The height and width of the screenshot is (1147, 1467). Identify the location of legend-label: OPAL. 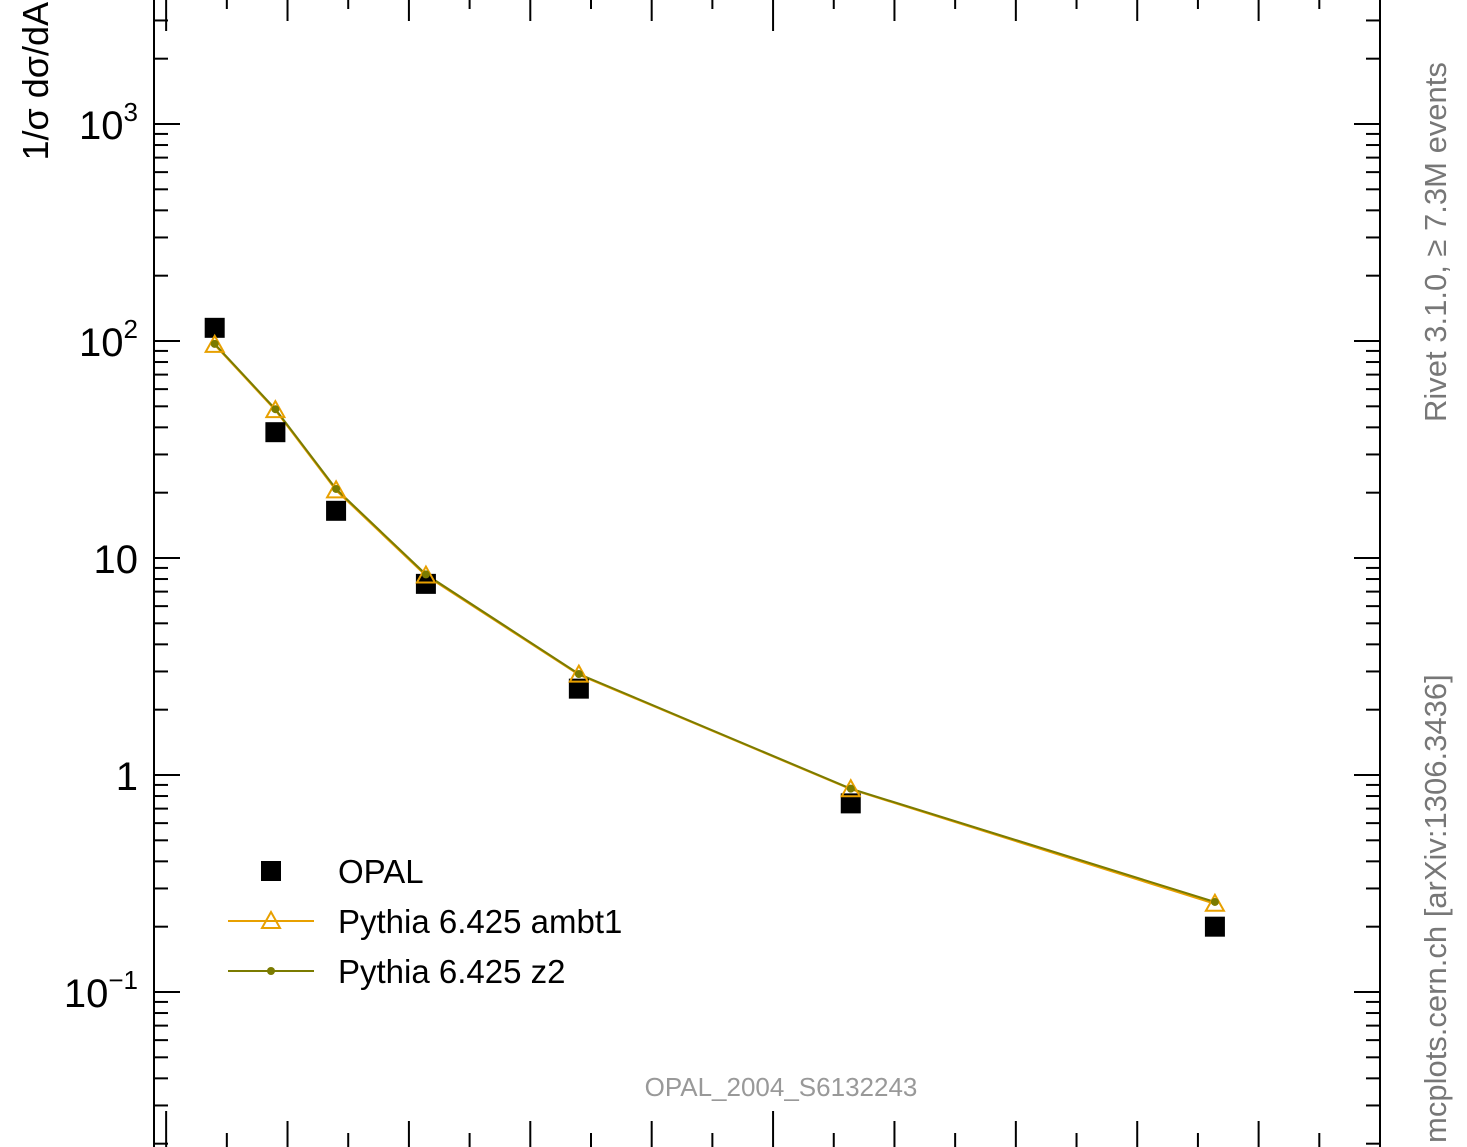
(381, 871).